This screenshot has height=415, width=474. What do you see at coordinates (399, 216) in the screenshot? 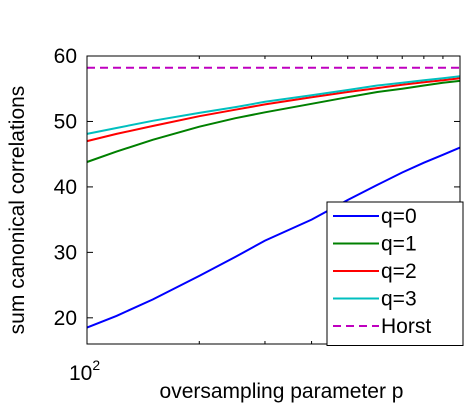
I see `legend-label: q=0` at bounding box center [399, 216].